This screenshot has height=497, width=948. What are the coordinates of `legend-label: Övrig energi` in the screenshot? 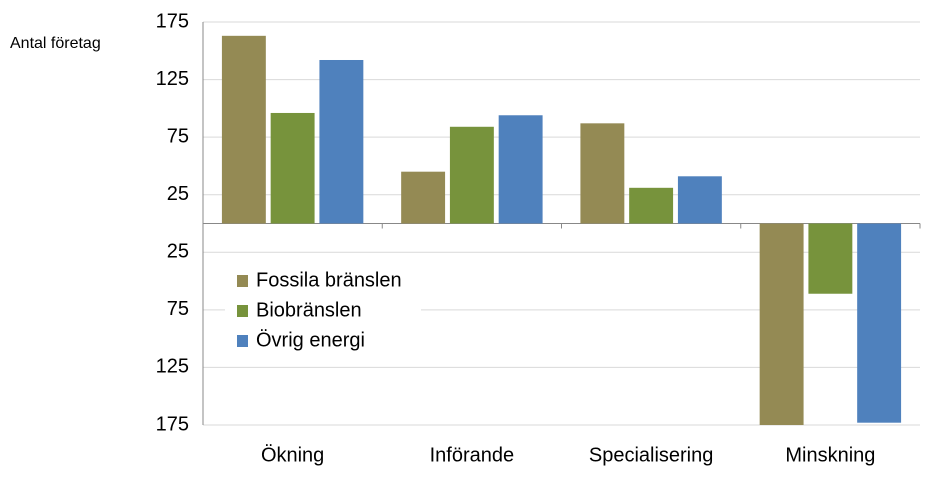 It's located at (310, 340).